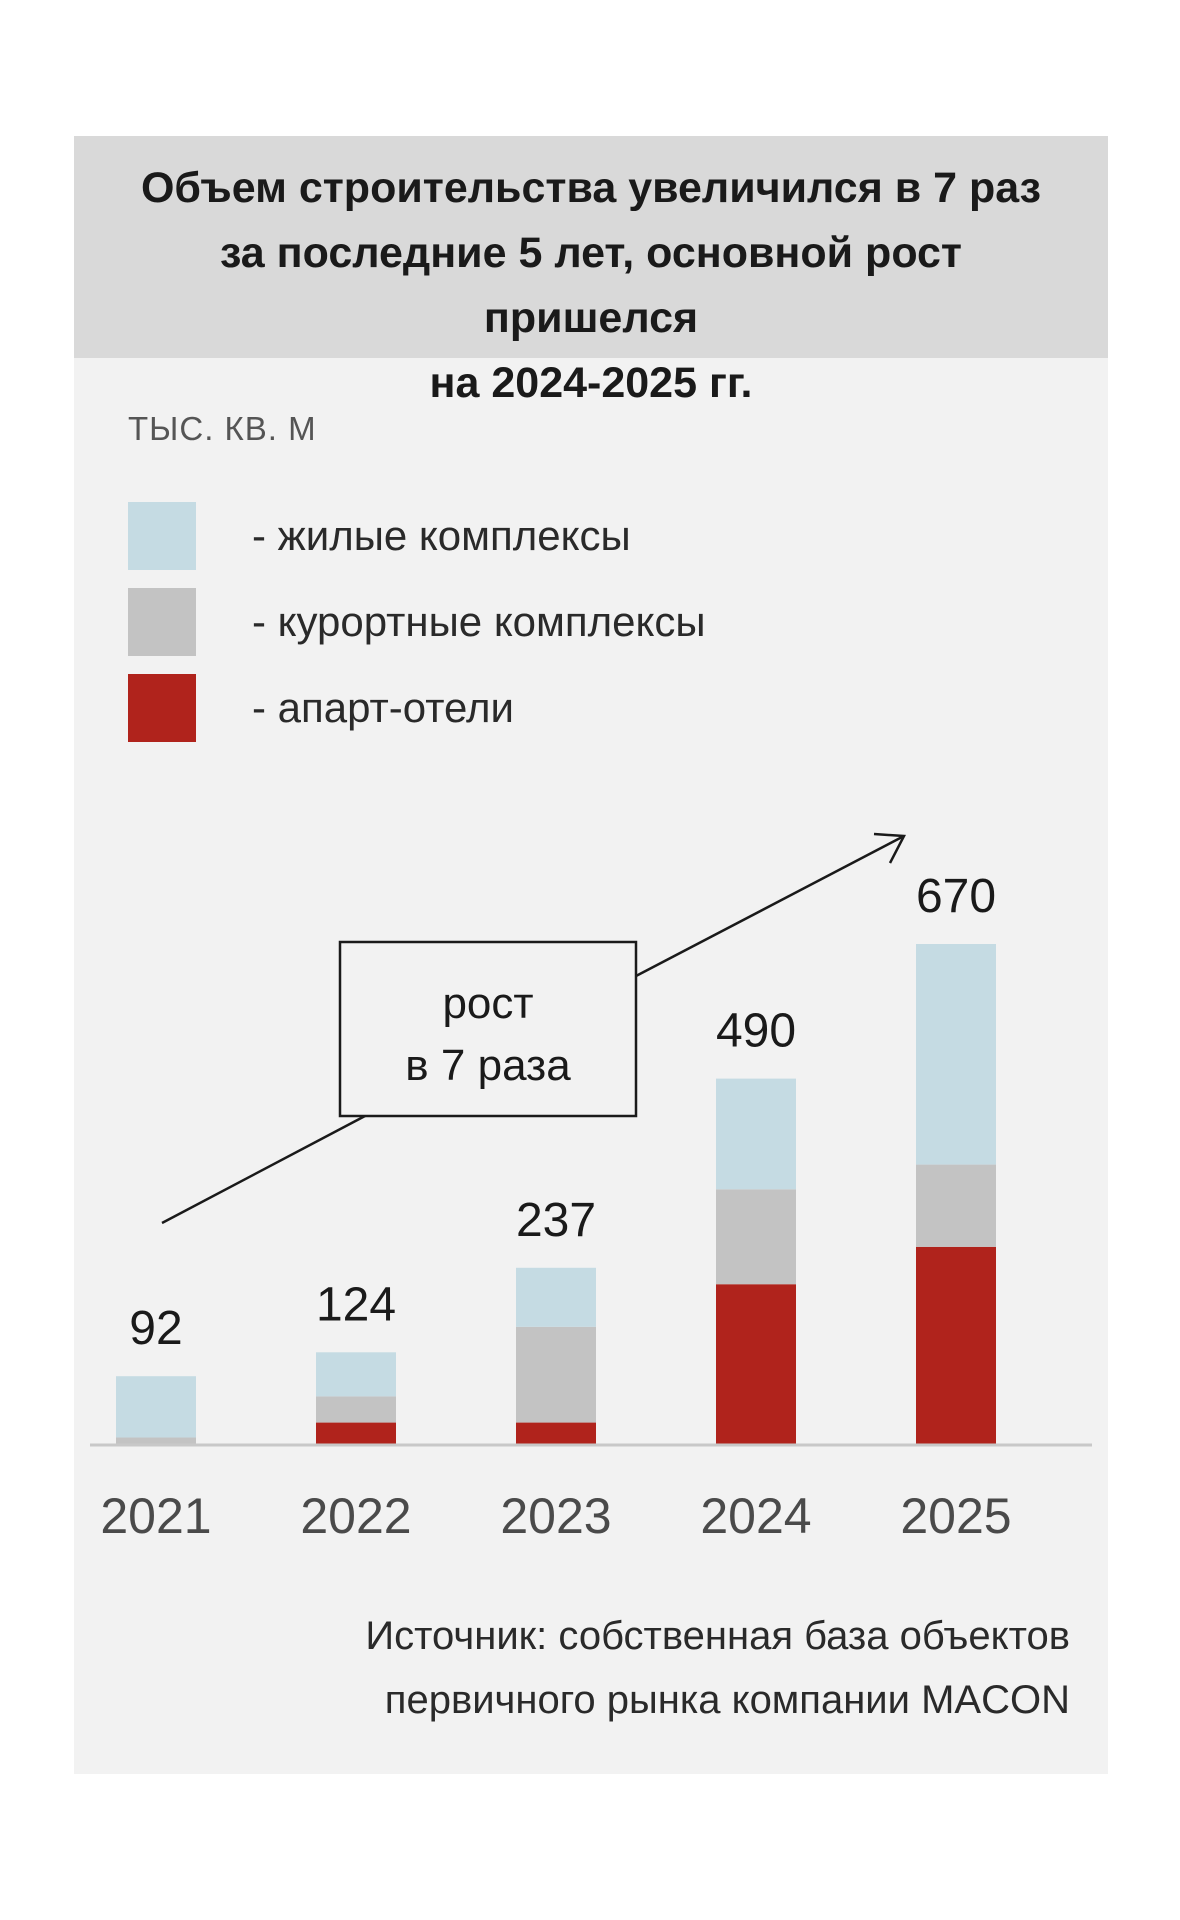 The width and height of the screenshot is (1180, 1920). What do you see at coordinates (155, 1516) in the screenshot?
I see `x-tick-label: 2021` at bounding box center [155, 1516].